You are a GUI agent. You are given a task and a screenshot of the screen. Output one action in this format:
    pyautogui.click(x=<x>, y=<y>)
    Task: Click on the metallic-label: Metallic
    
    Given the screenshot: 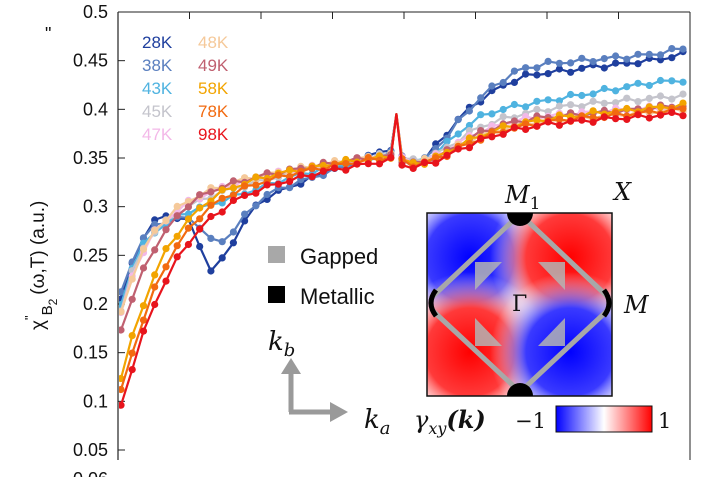 What is the action you would take?
    pyautogui.click(x=337, y=296)
    